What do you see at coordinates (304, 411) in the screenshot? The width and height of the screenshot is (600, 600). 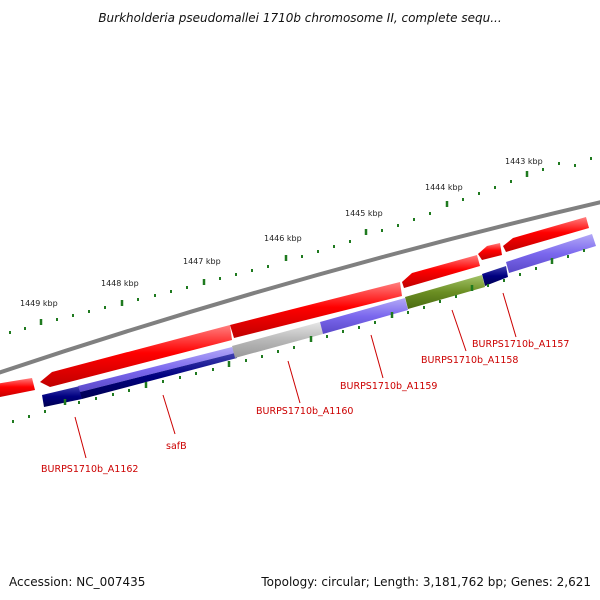 I see `gene-label: BURPS1710b_A1160` at bounding box center [304, 411].